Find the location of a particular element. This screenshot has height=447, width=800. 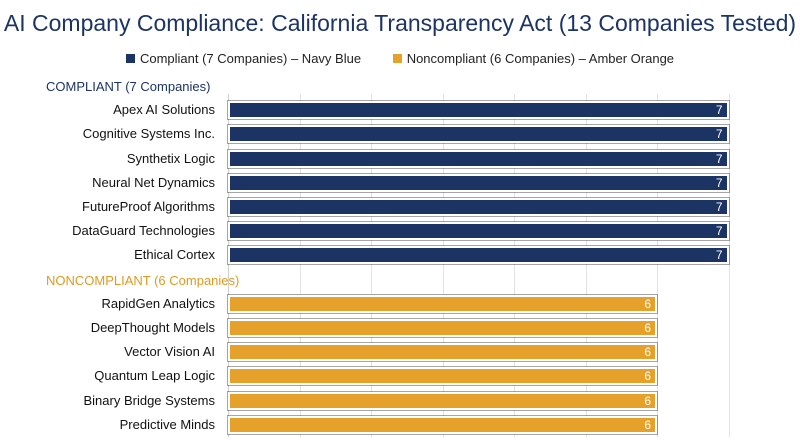

category-label: DataGuard Technologies is located at coordinates (143, 231).